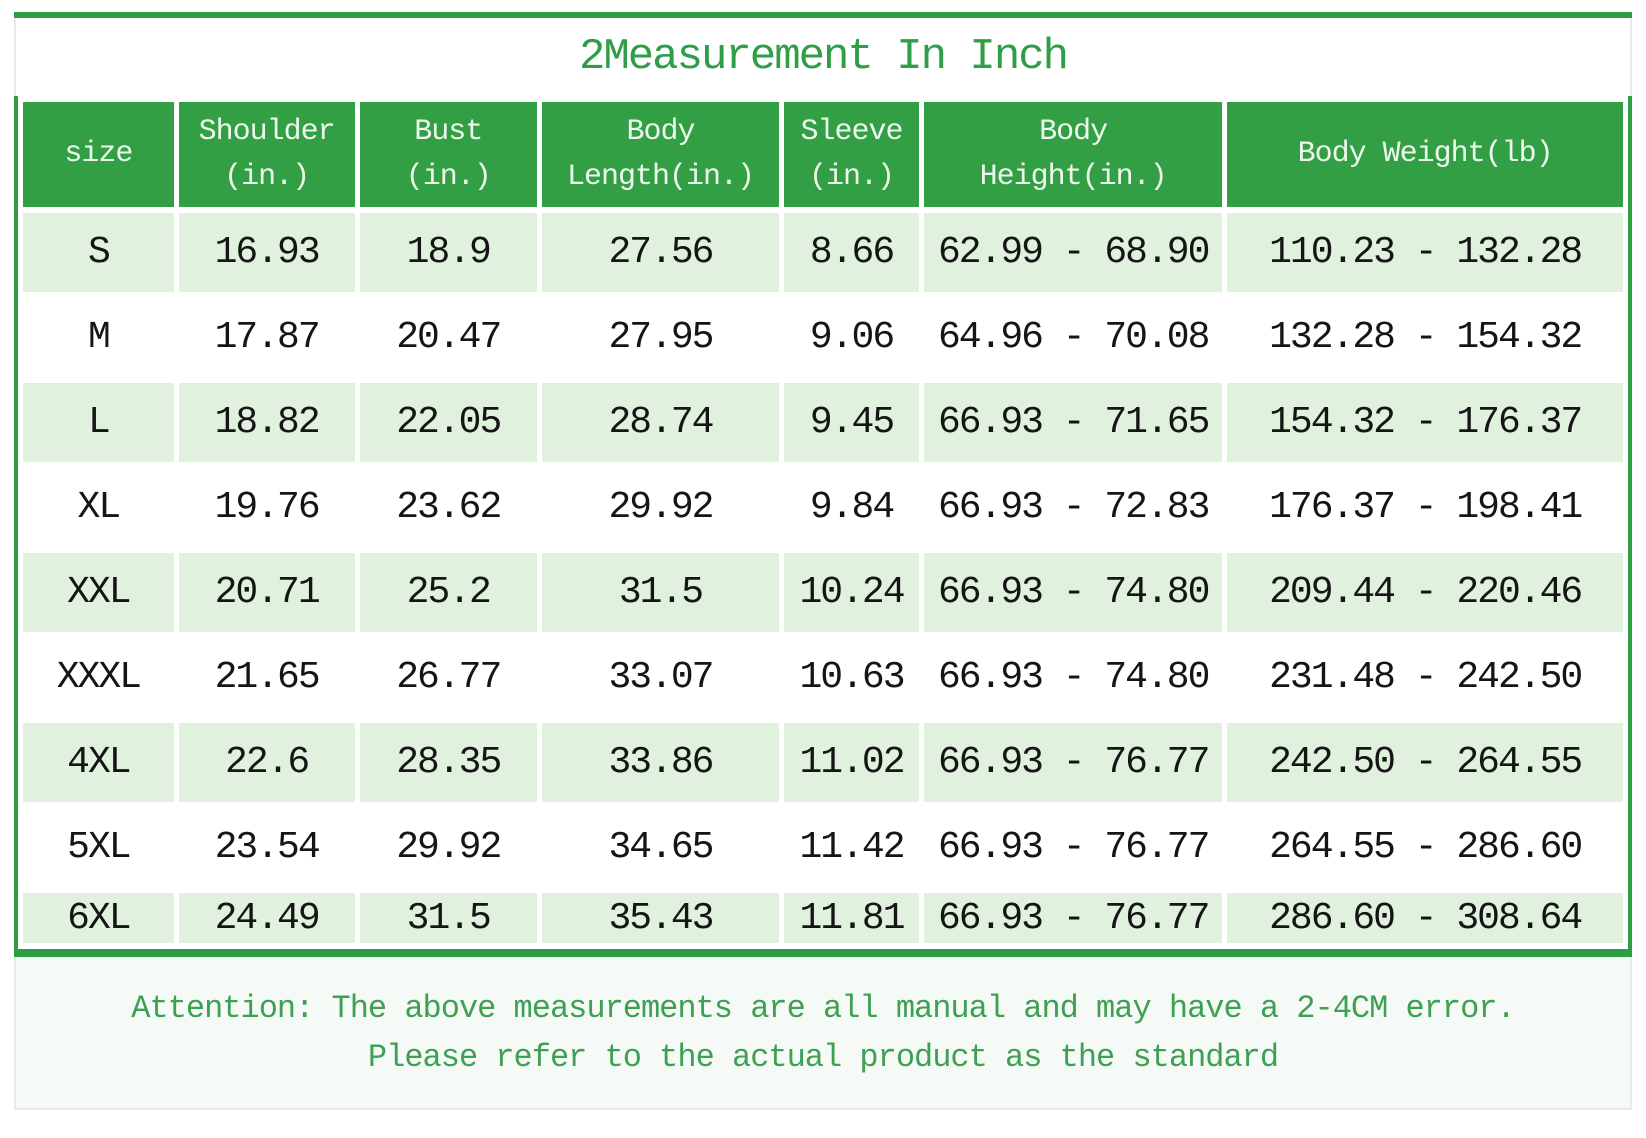 The width and height of the screenshot is (1646, 1138). What do you see at coordinates (448, 252) in the screenshot?
I see `measurement-cell: 18.9` at bounding box center [448, 252].